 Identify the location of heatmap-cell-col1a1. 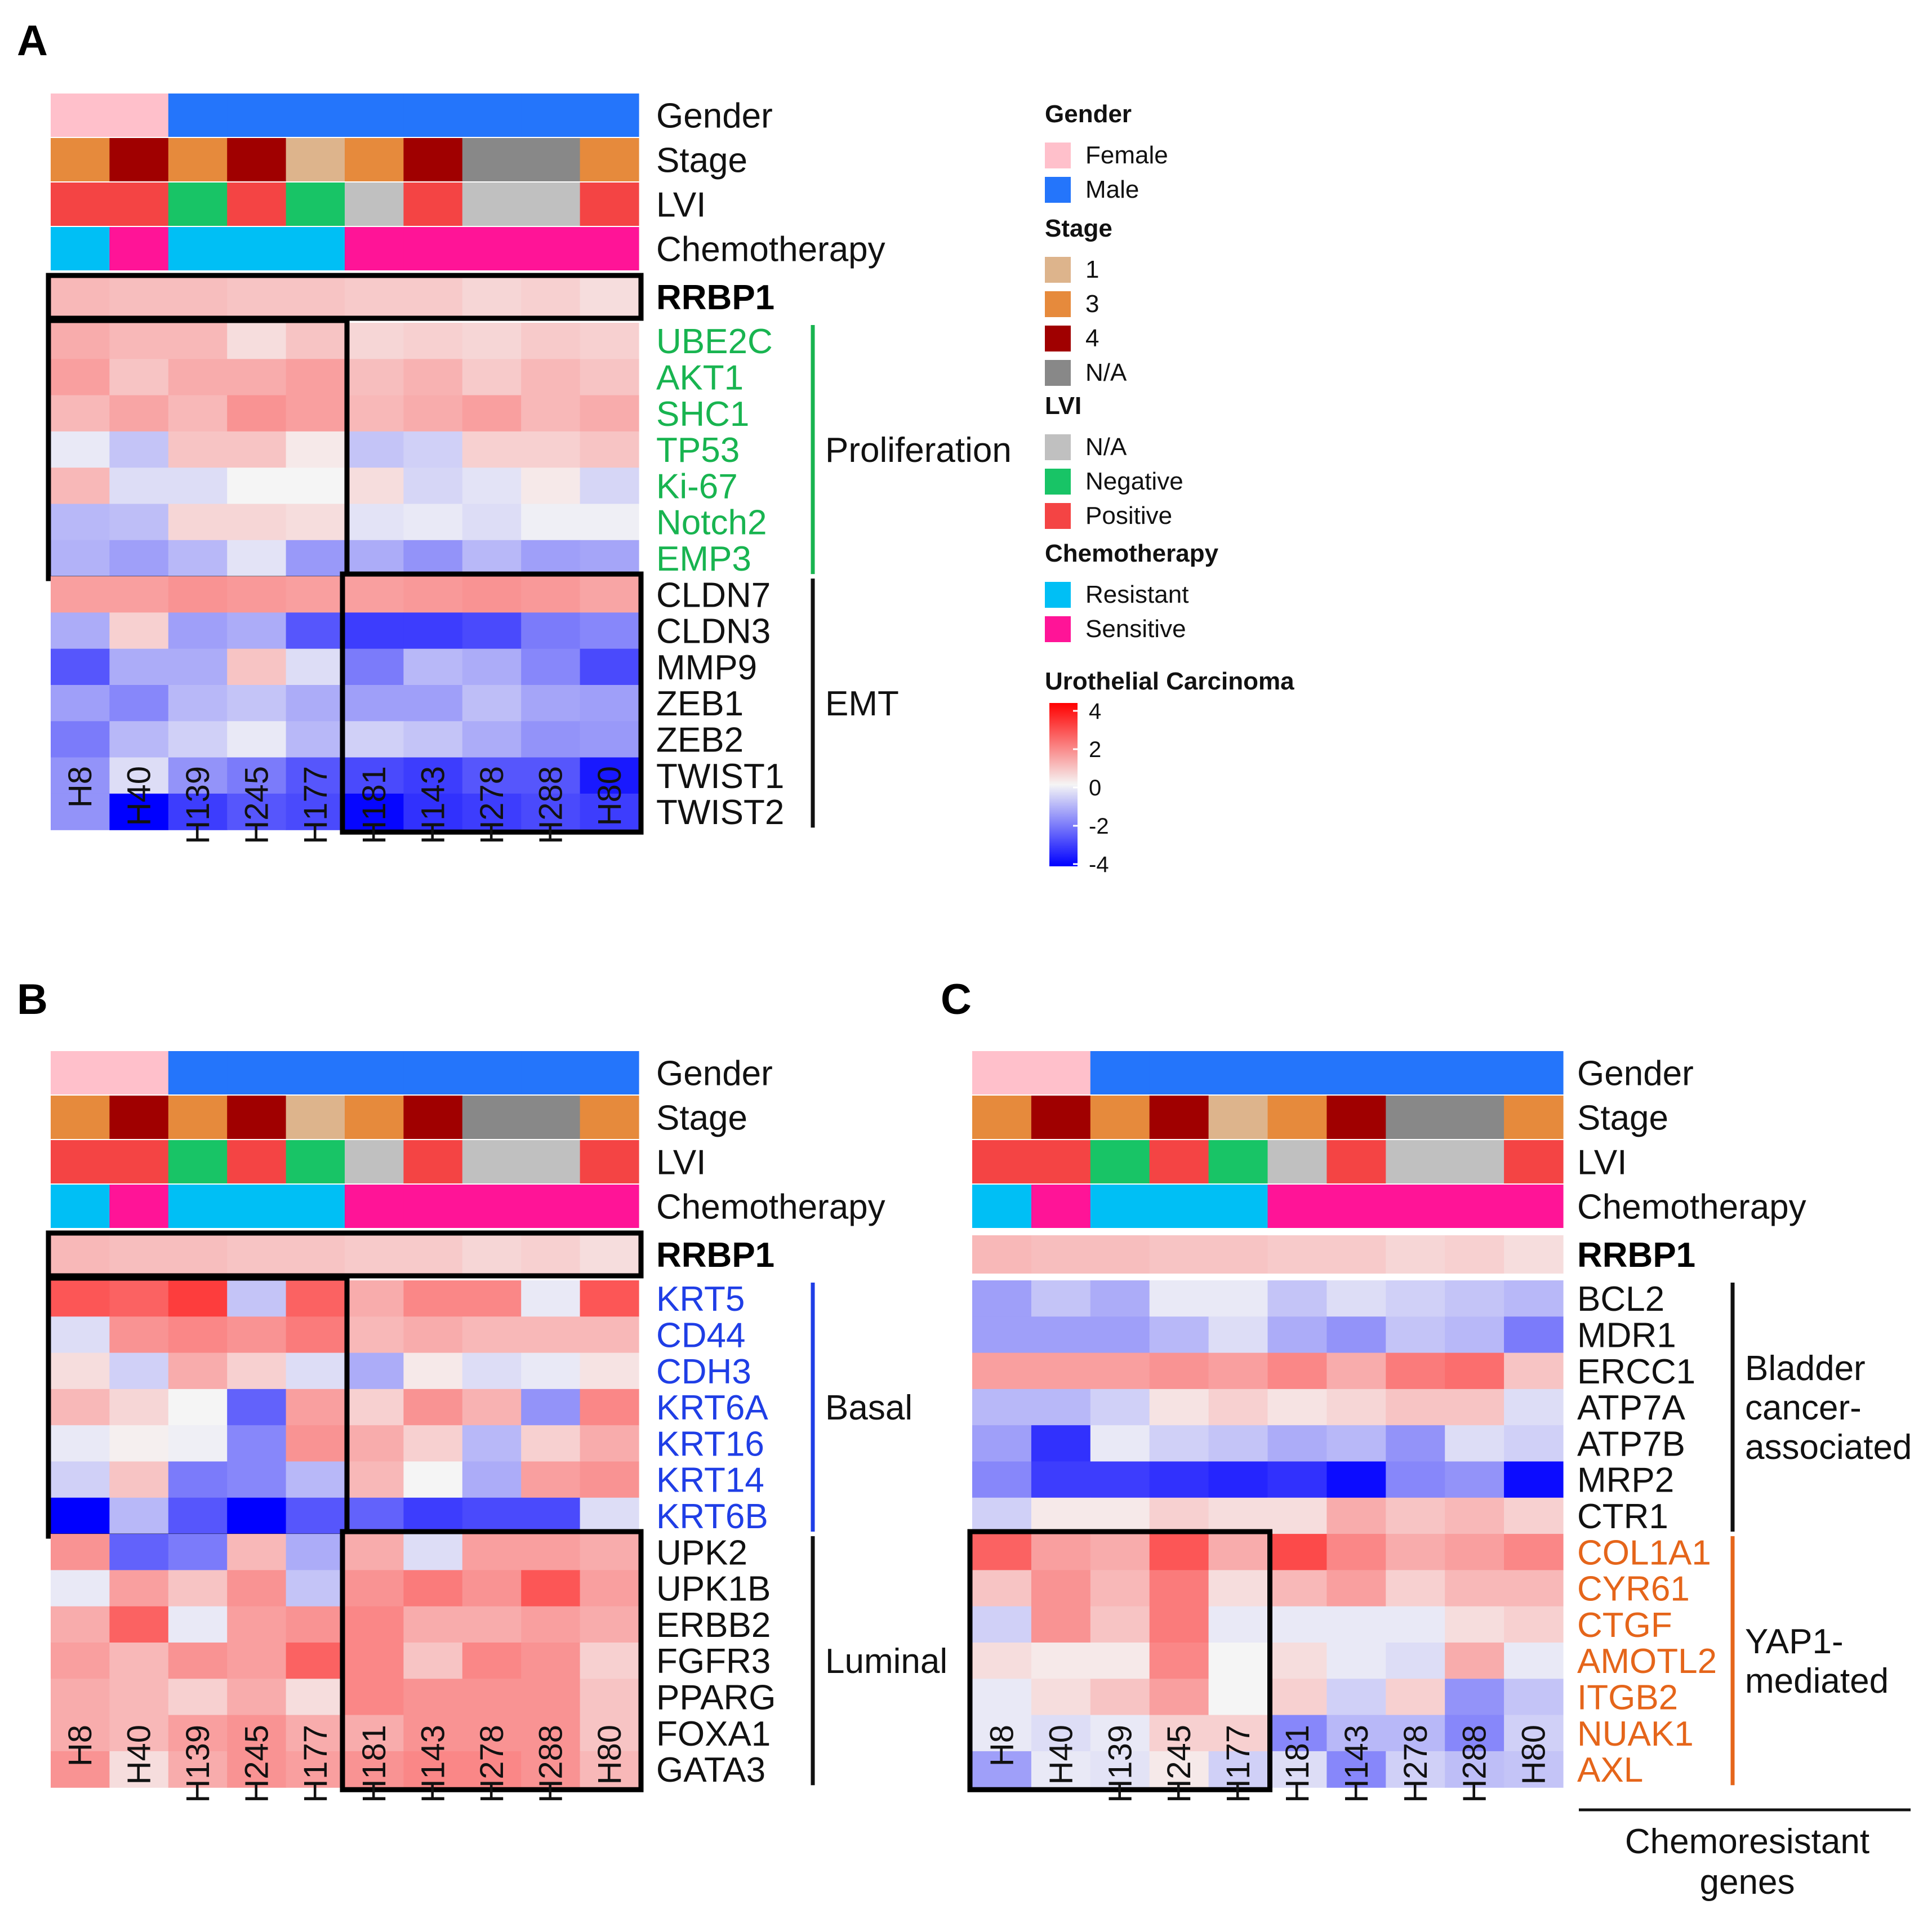
(1534, 1552).